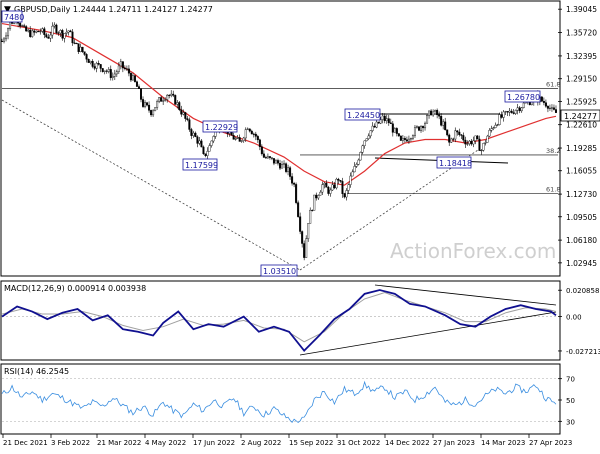  What do you see at coordinates (465, 295) in the screenshot?
I see `macd-triangle-upper` at bounding box center [465, 295].